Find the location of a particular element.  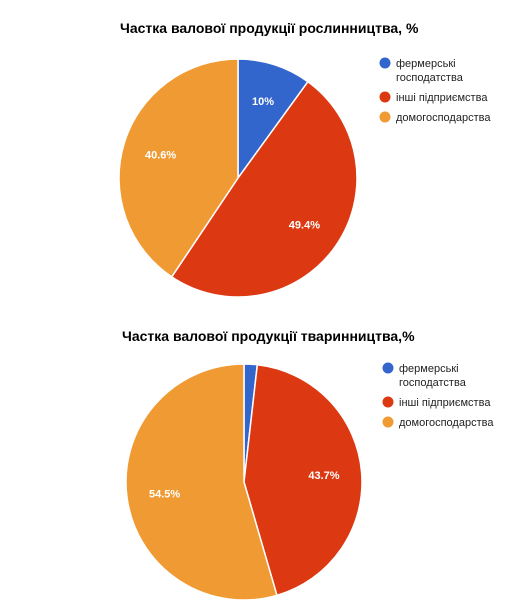

slice-data-label: 40.6% is located at coordinates (160, 155).